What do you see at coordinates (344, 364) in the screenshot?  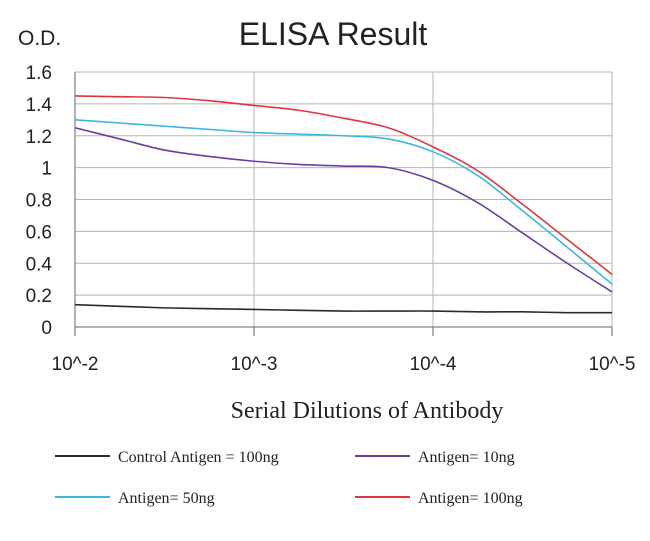 I see `x-tick-labels: 10^-2 10^-3 10^-4 10^-5` at bounding box center [344, 364].